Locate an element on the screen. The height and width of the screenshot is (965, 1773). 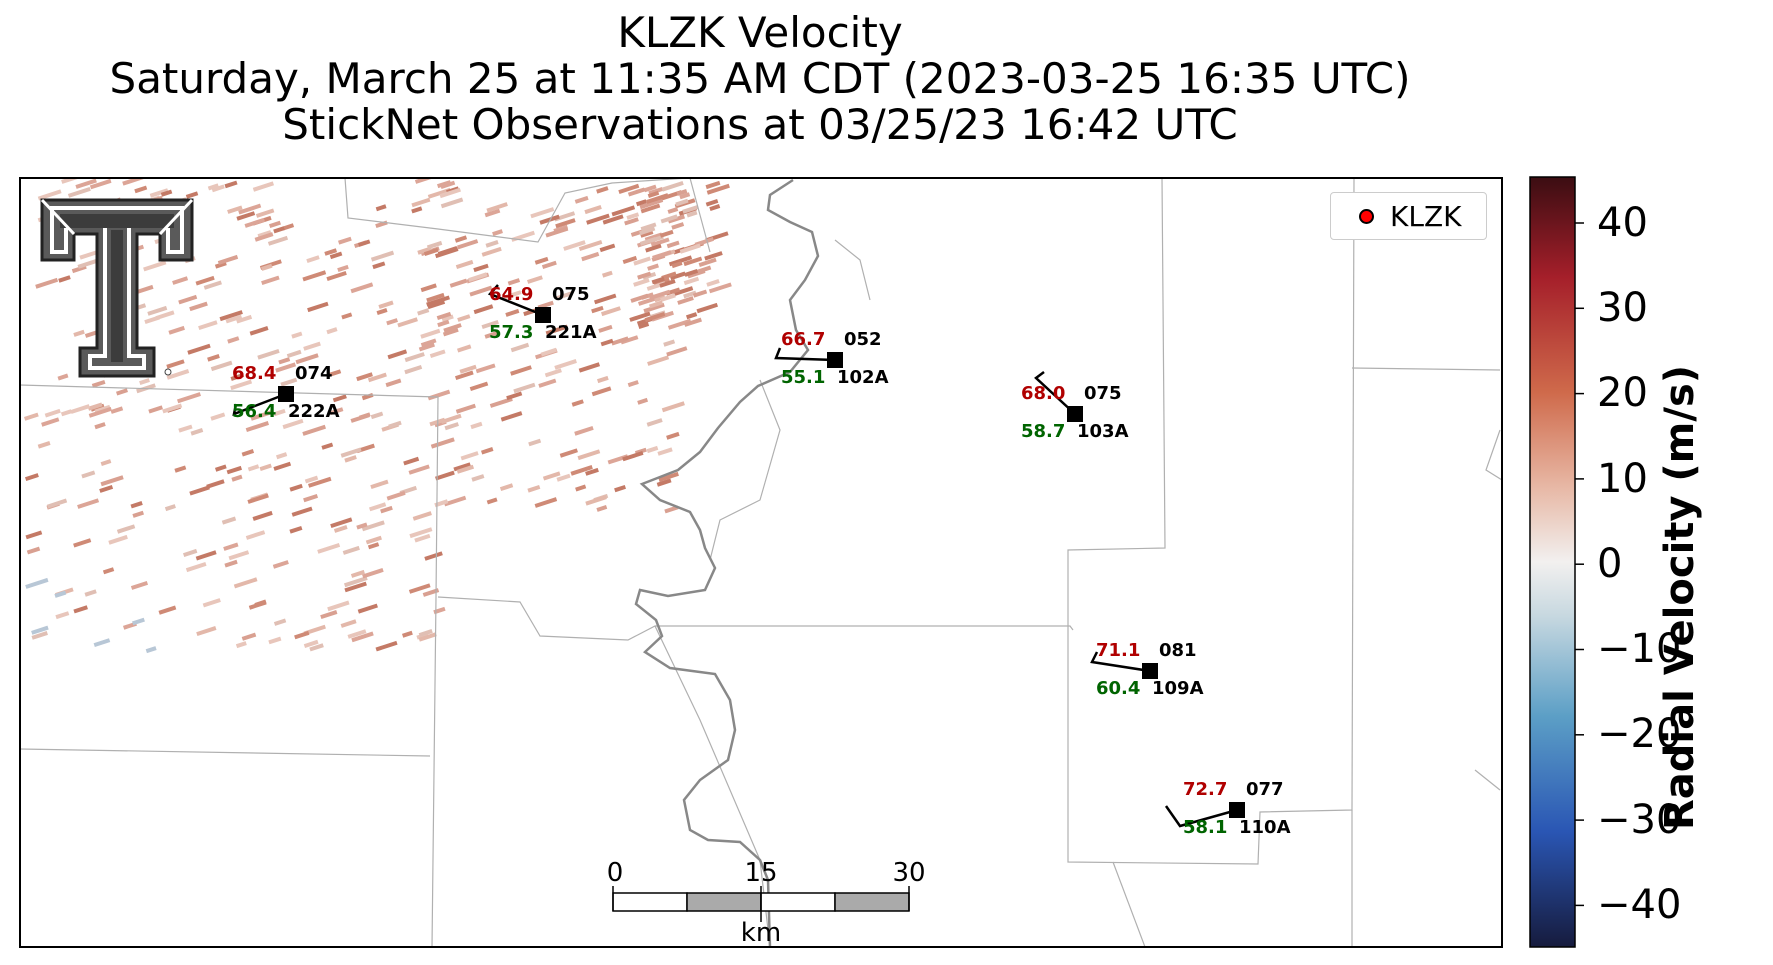
station-pressure: 074 is located at coordinates (314, 373).